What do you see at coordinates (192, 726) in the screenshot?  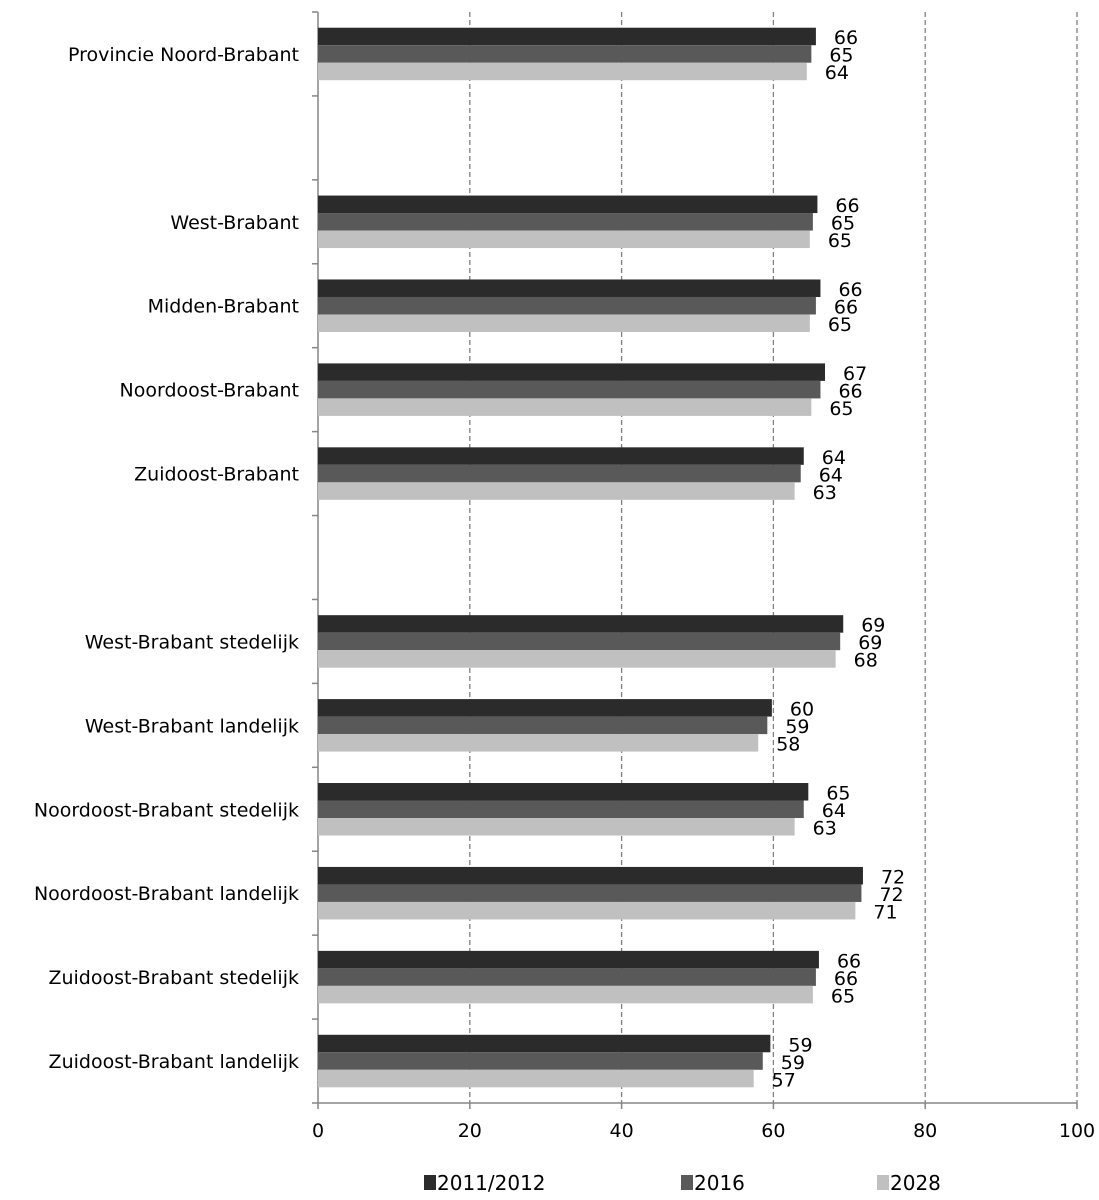 I see `category-label: West-Brabant landelijk` at bounding box center [192, 726].